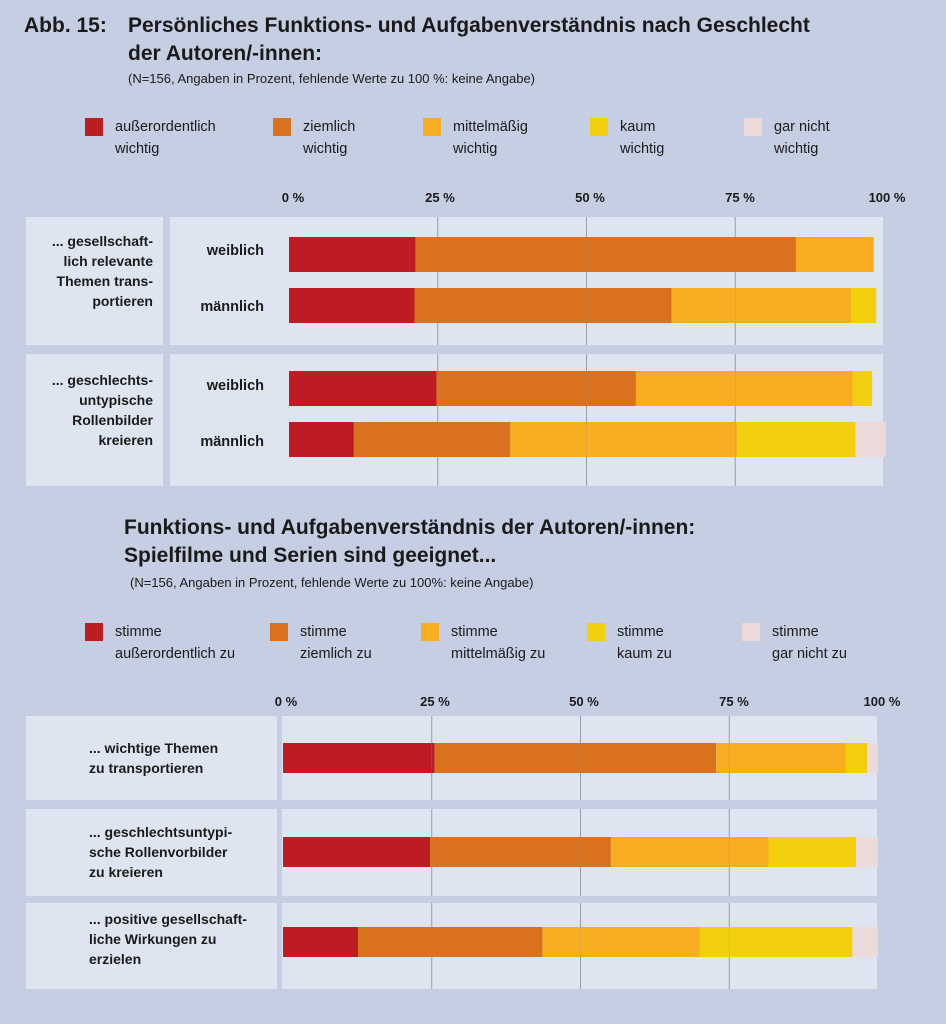  I want to click on figure1-title-line2: der Autoren/-innen:, so click(225, 53).